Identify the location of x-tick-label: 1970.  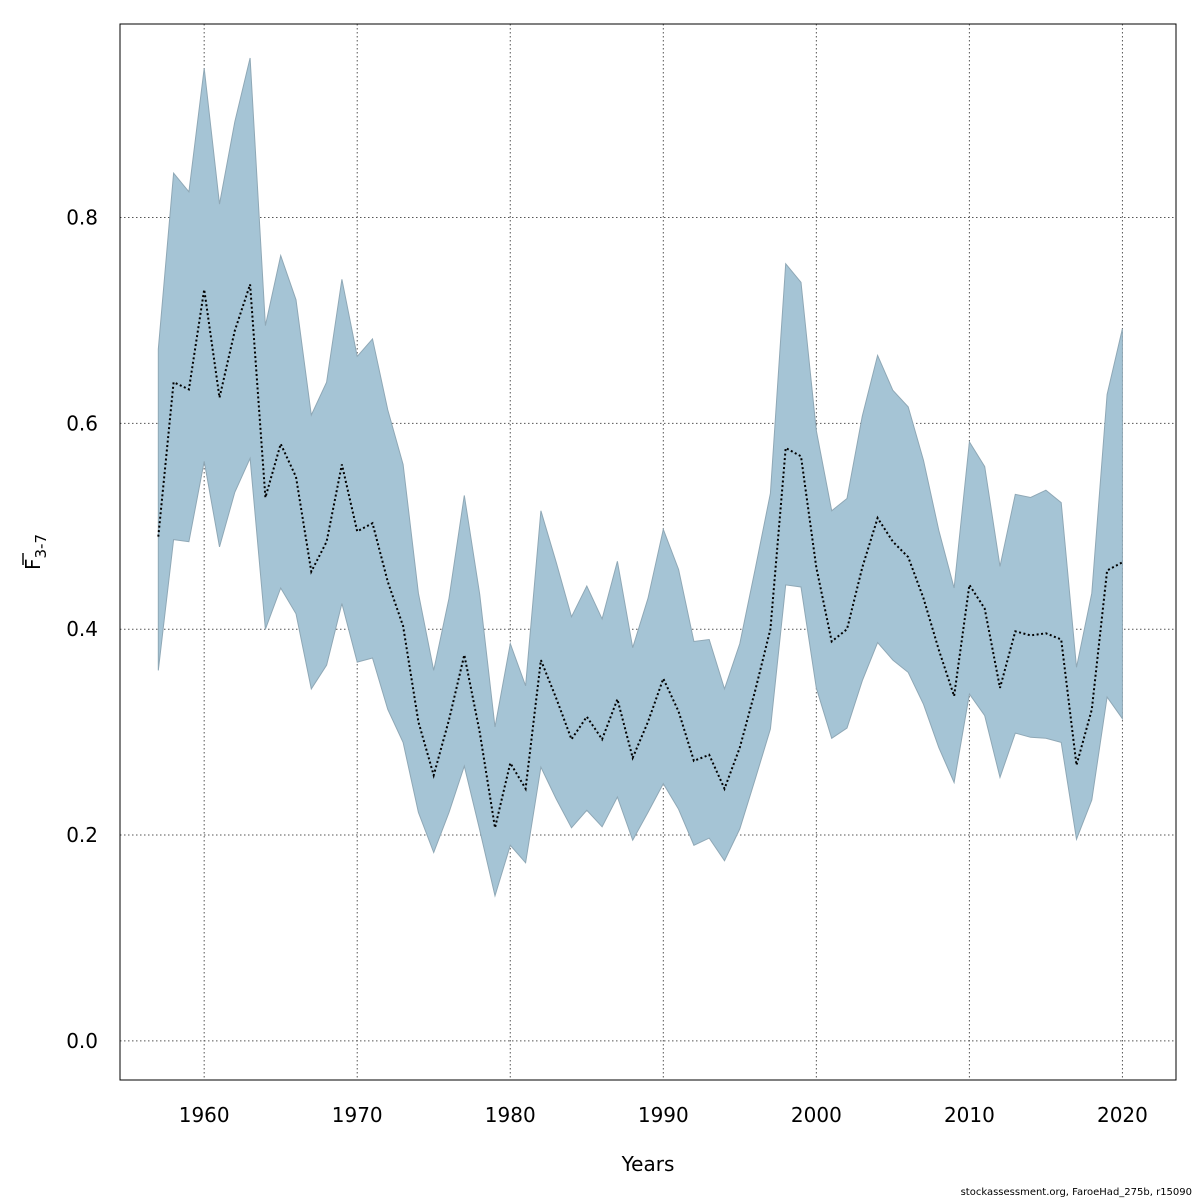
(357, 1115).